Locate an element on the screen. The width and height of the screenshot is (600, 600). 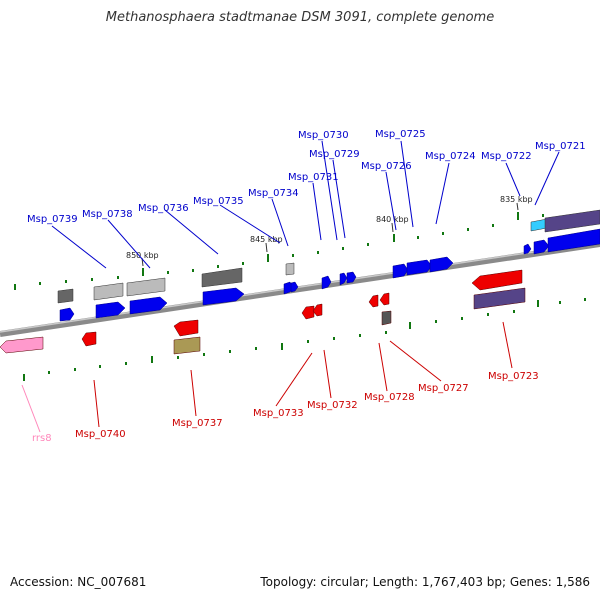
gene-label: Msp_0733 is located at coordinates (278, 413).